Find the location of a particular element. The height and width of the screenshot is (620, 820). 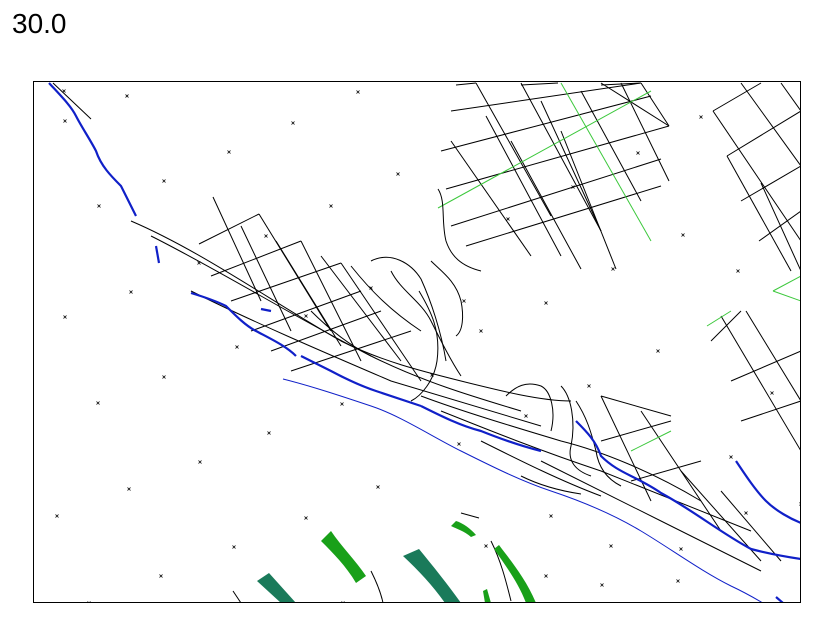

grid-block-far-right is located at coordinates (756, 177).